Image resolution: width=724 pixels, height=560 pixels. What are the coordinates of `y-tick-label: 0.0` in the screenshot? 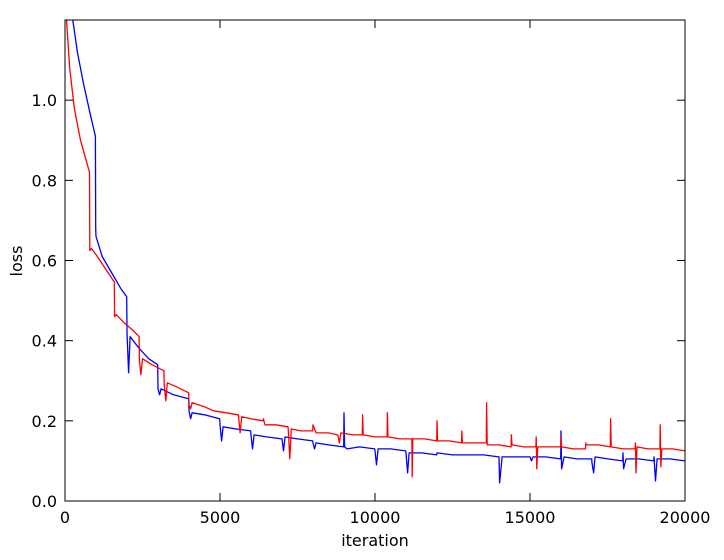 It's located at (44, 501).